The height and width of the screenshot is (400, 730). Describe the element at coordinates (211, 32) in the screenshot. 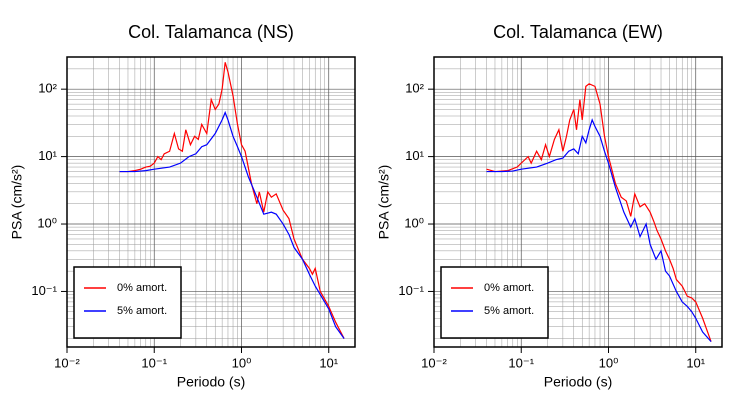

I see `chart-title: Col. Talamanca (NS)` at that location.